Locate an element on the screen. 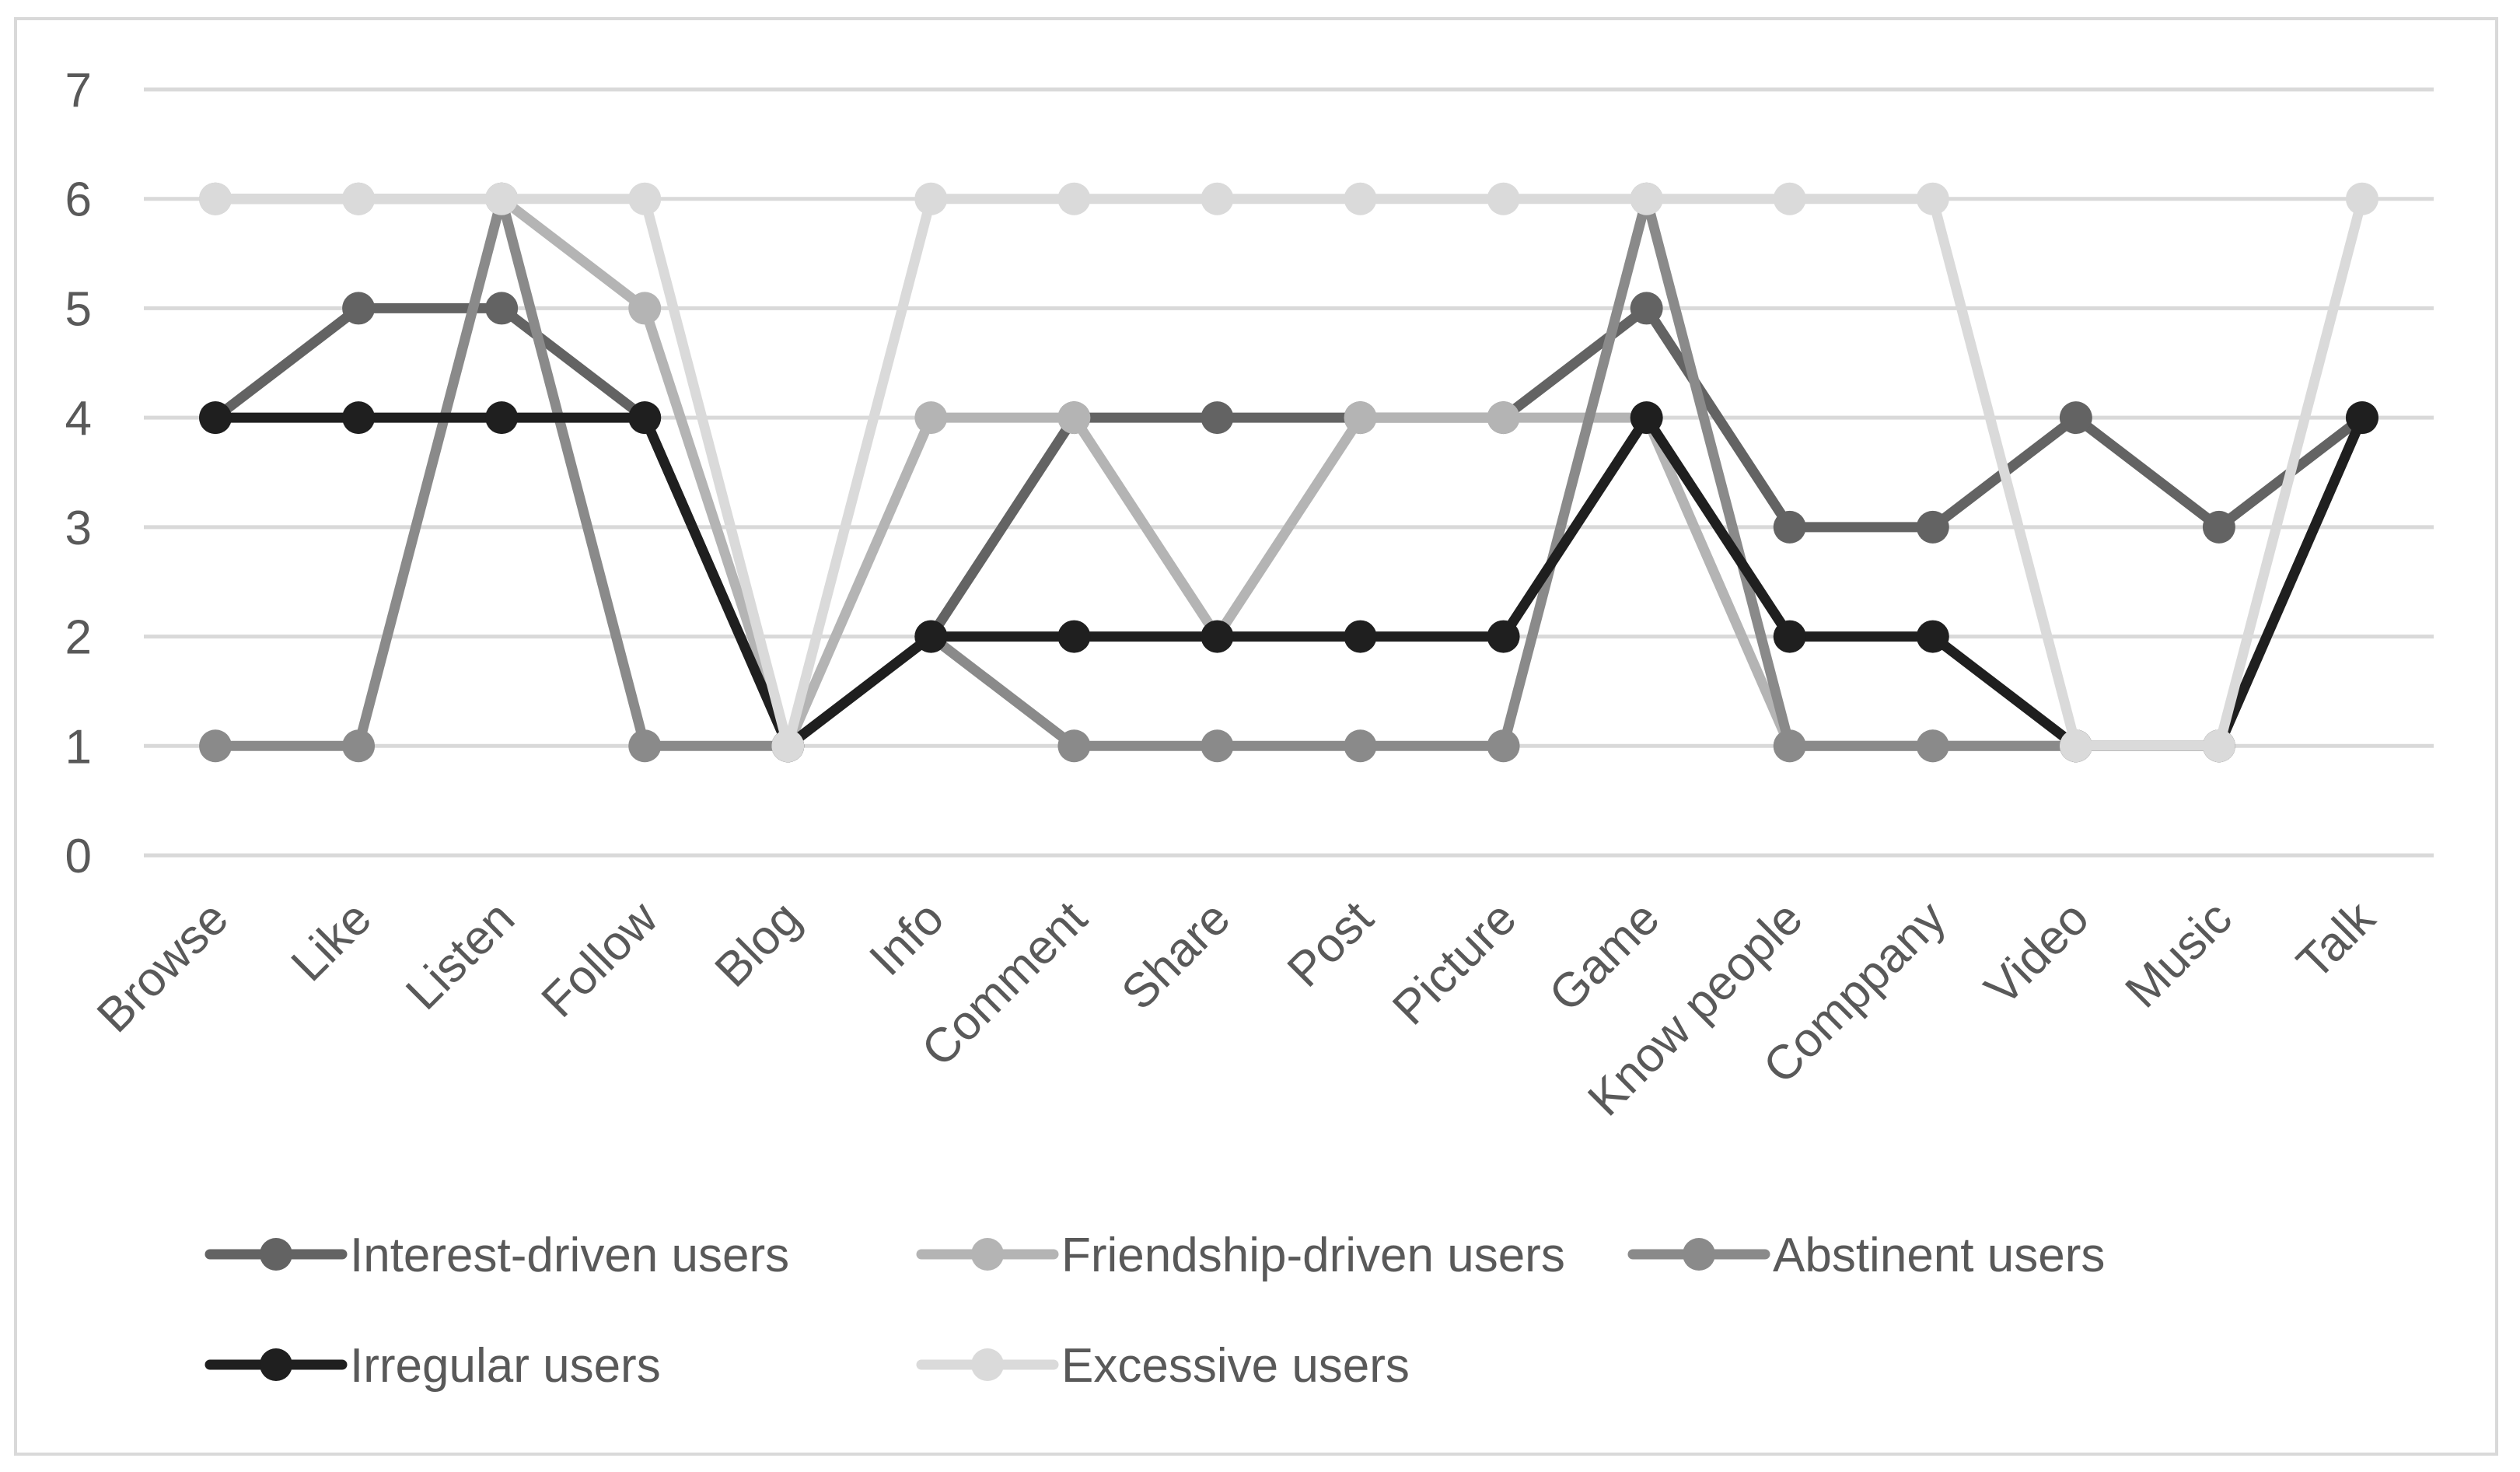  y-tick-label: 7 is located at coordinates (78, 90).